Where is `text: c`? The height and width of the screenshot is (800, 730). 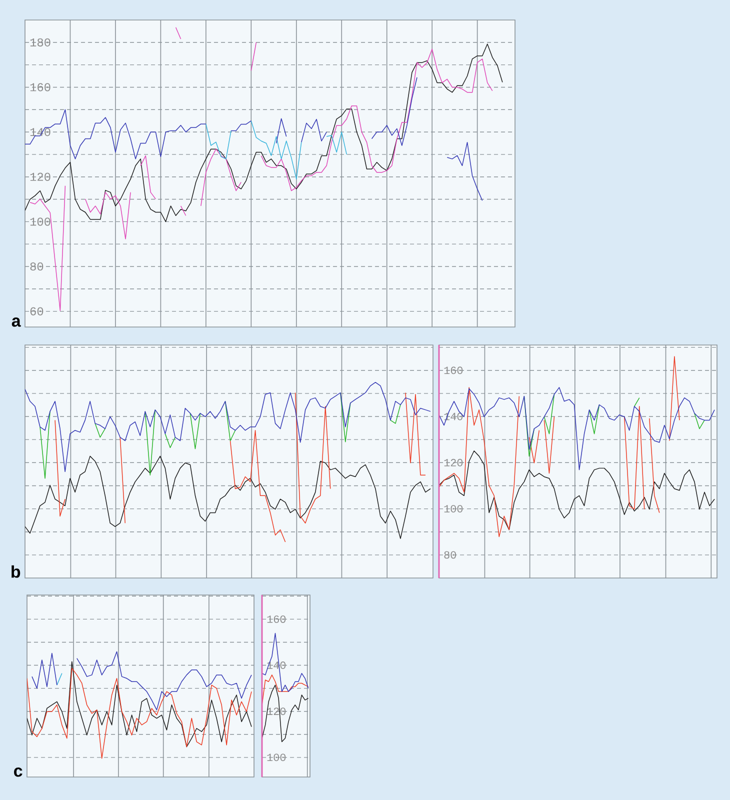 text: c is located at coordinates (18, 772).